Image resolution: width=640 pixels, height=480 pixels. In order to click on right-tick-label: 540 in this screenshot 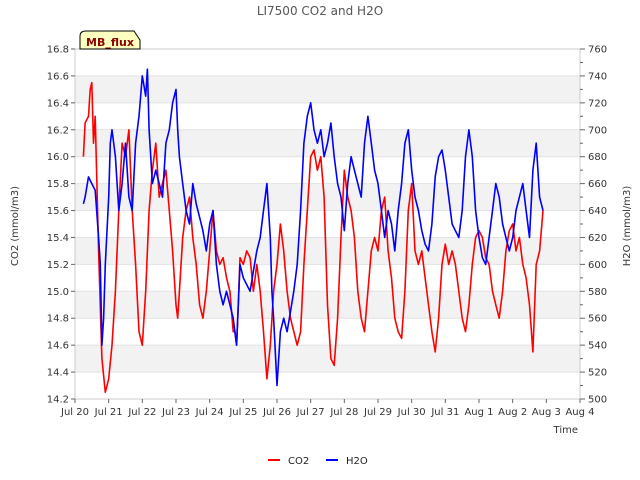, I will do `click(597, 346)`.